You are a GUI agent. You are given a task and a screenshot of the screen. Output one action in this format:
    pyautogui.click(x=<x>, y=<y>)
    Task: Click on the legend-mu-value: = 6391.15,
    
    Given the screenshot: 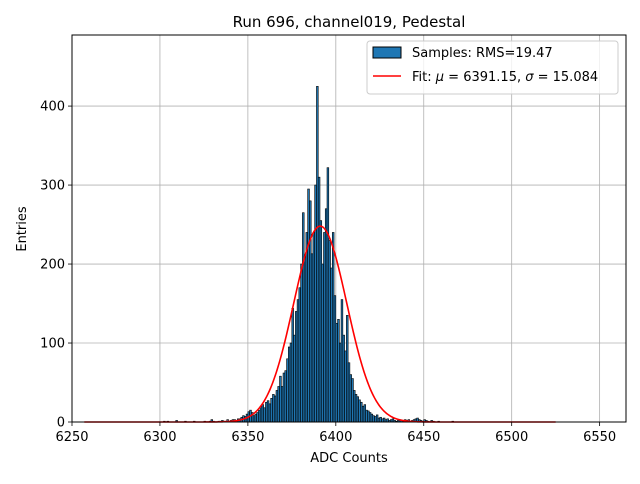 What is the action you would take?
    pyautogui.click(x=484, y=77)
    